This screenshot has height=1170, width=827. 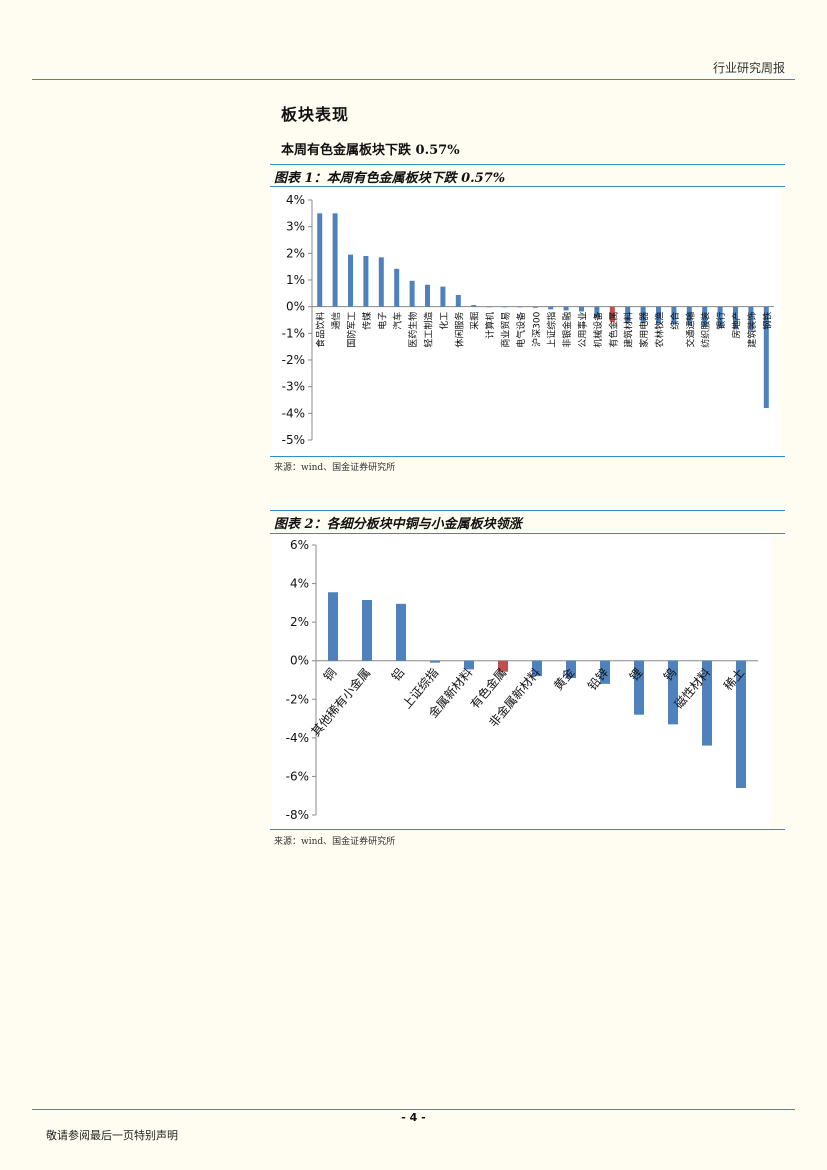 I want to click on figure1-top-rule, so click(x=527, y=164).